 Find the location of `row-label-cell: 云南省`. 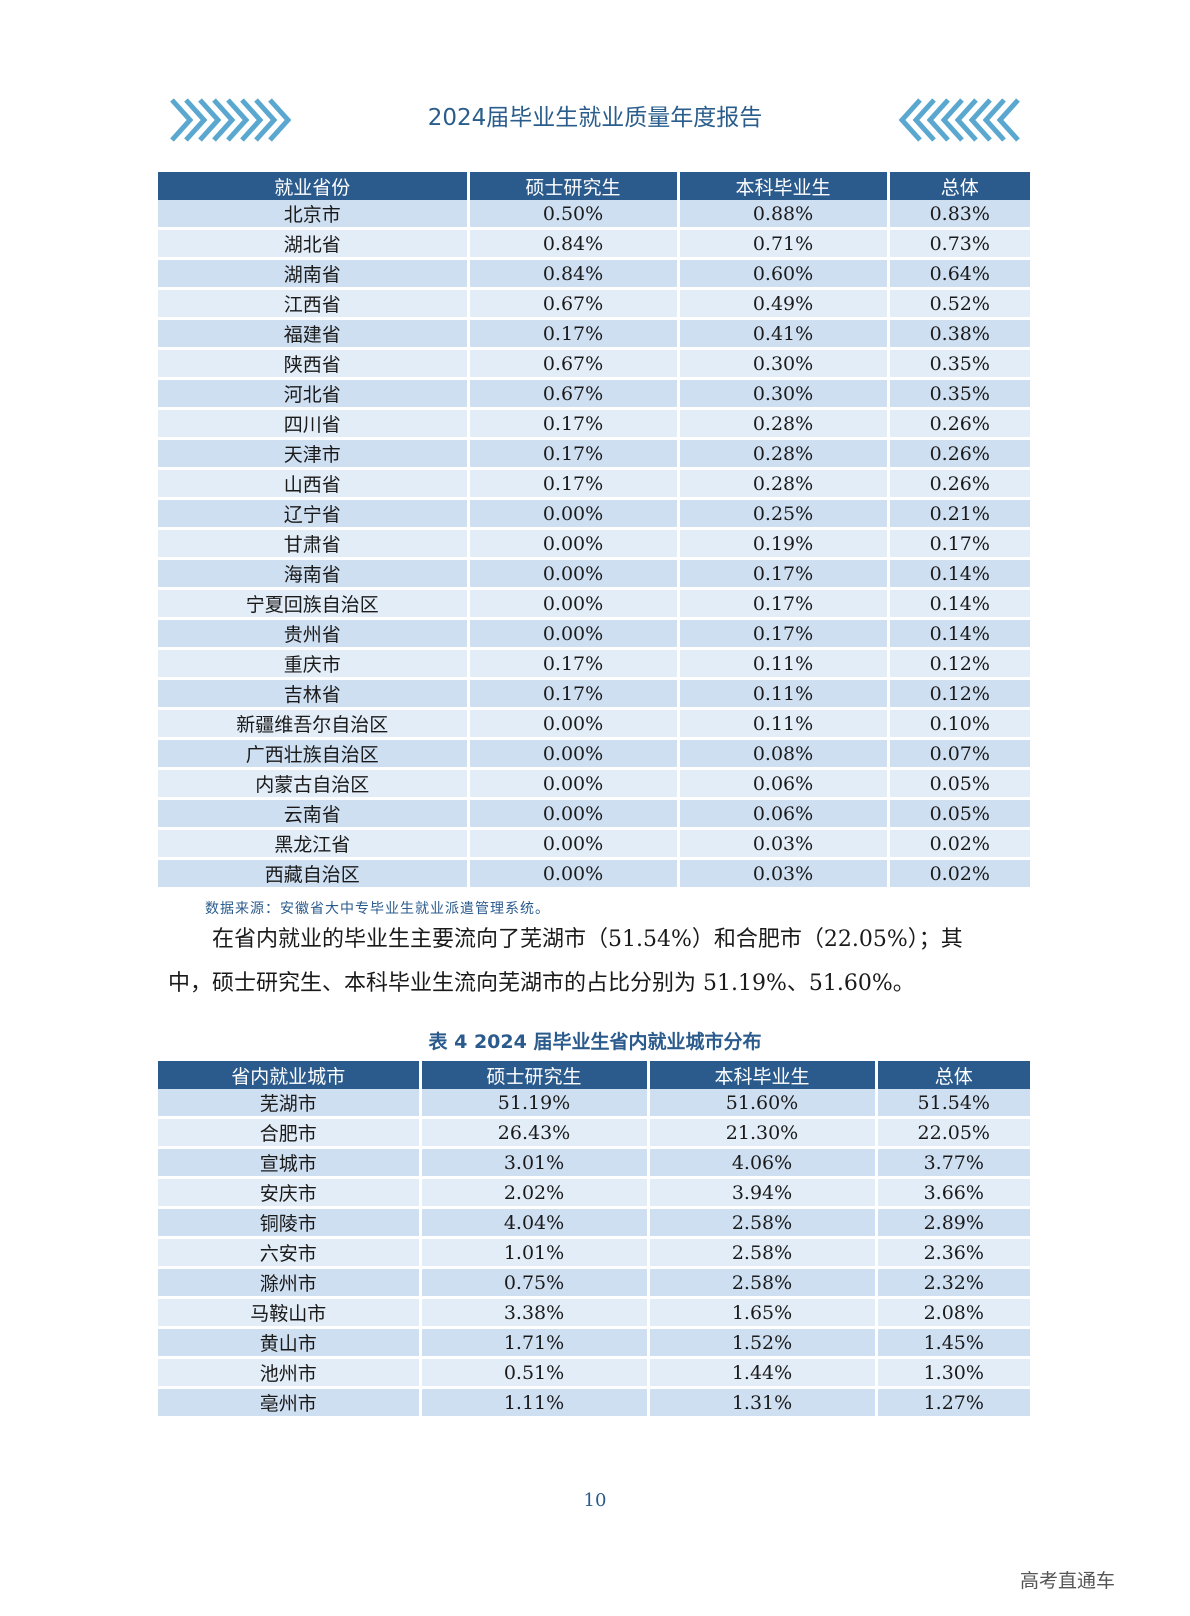

row-label-cell: 云南省 is located at coordinates (314, 814).